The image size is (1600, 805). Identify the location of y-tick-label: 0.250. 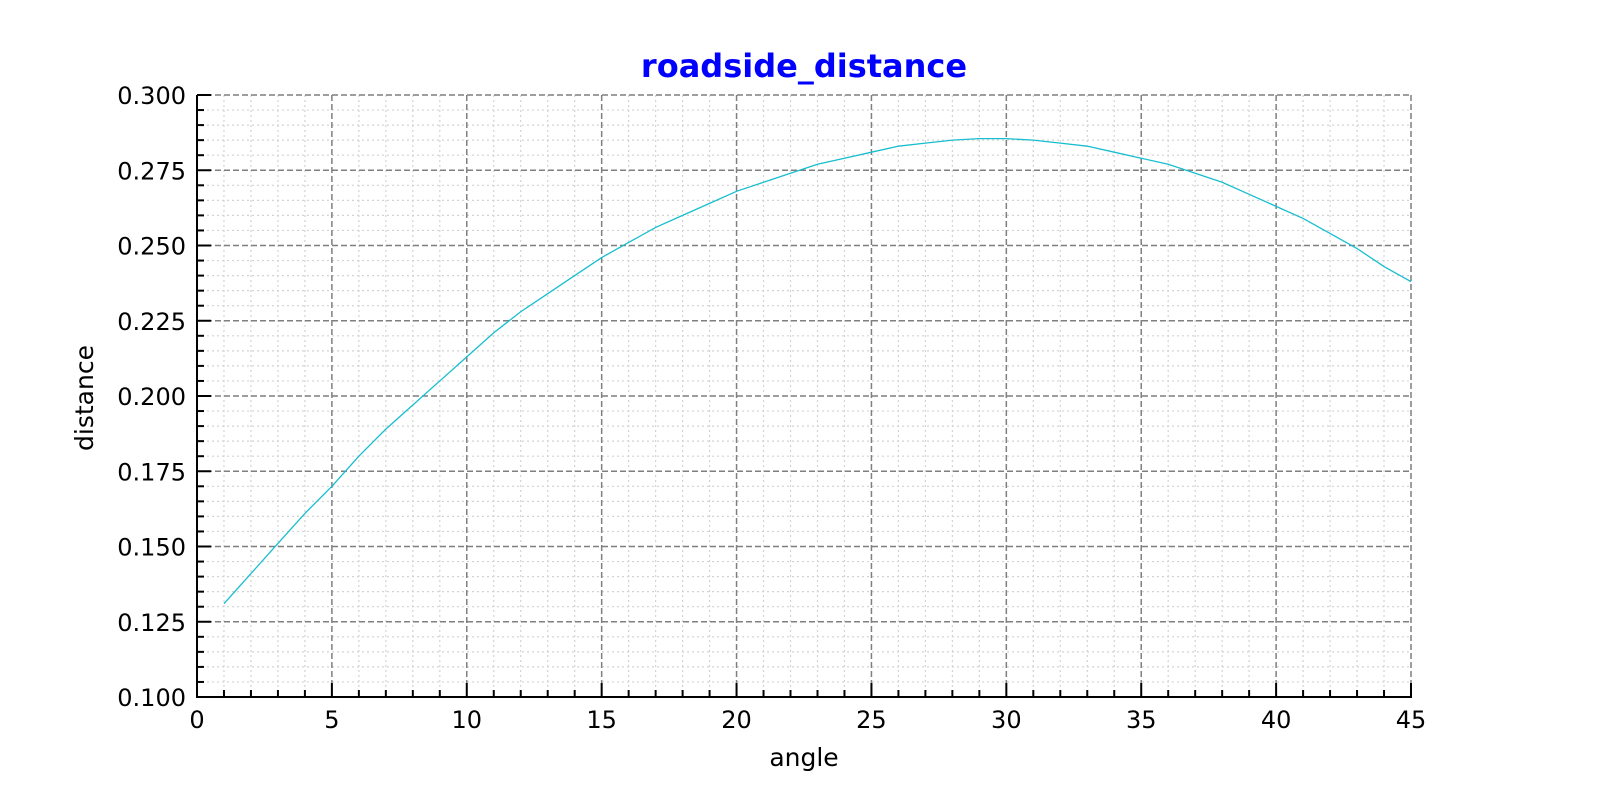
(151, 247).